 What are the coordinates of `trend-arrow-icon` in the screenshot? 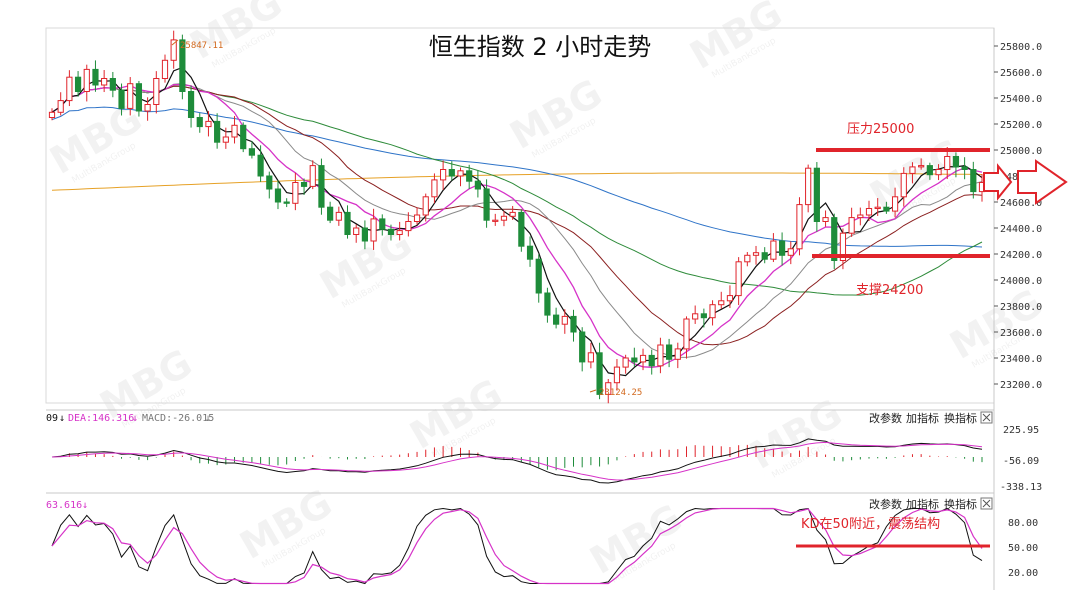 It's located at (1025, 182).